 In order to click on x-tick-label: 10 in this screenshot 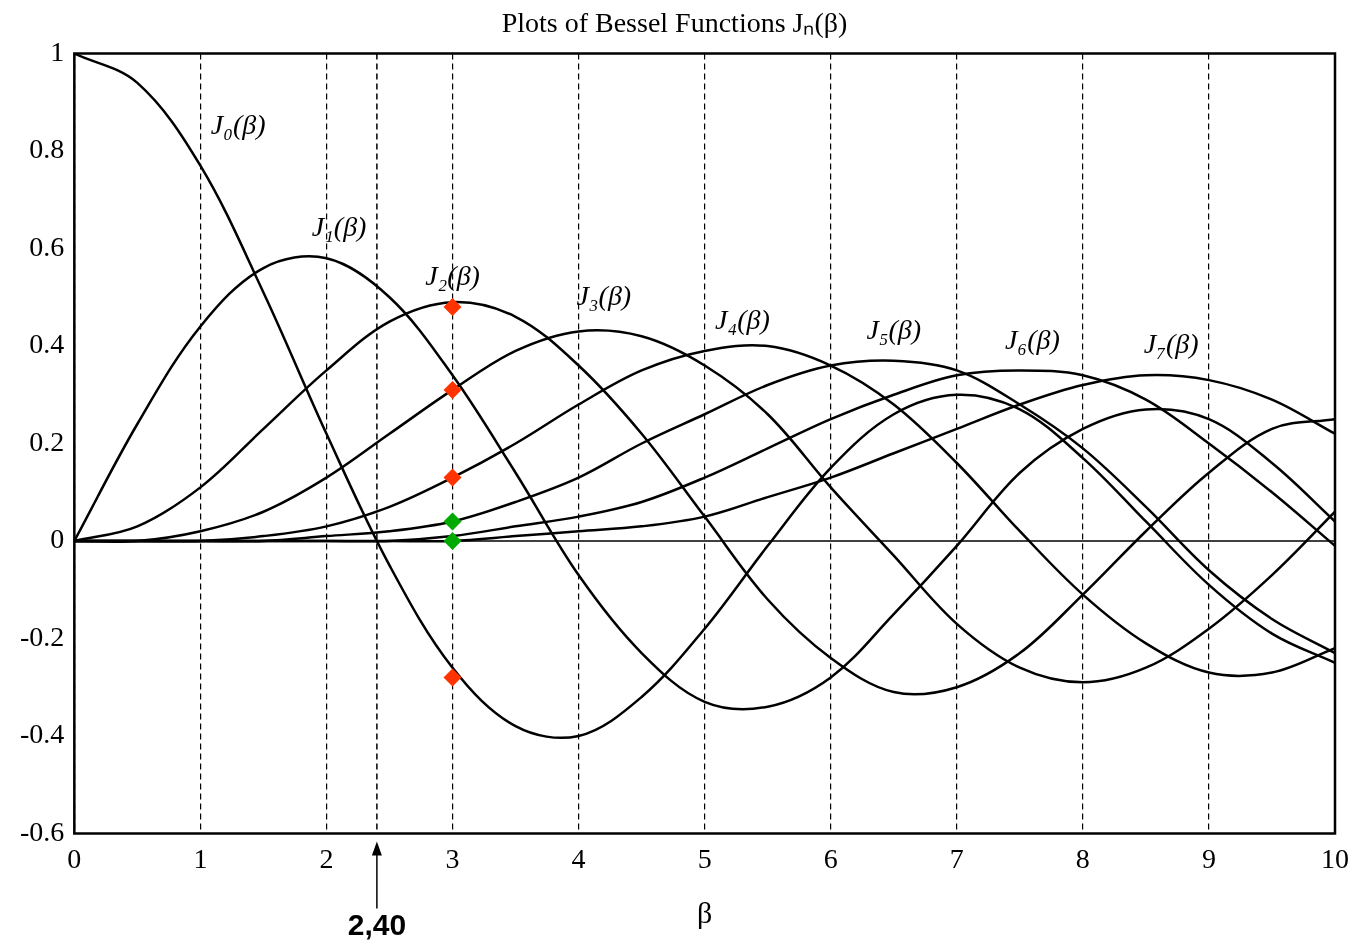, I will do `click(1335, 858)`.